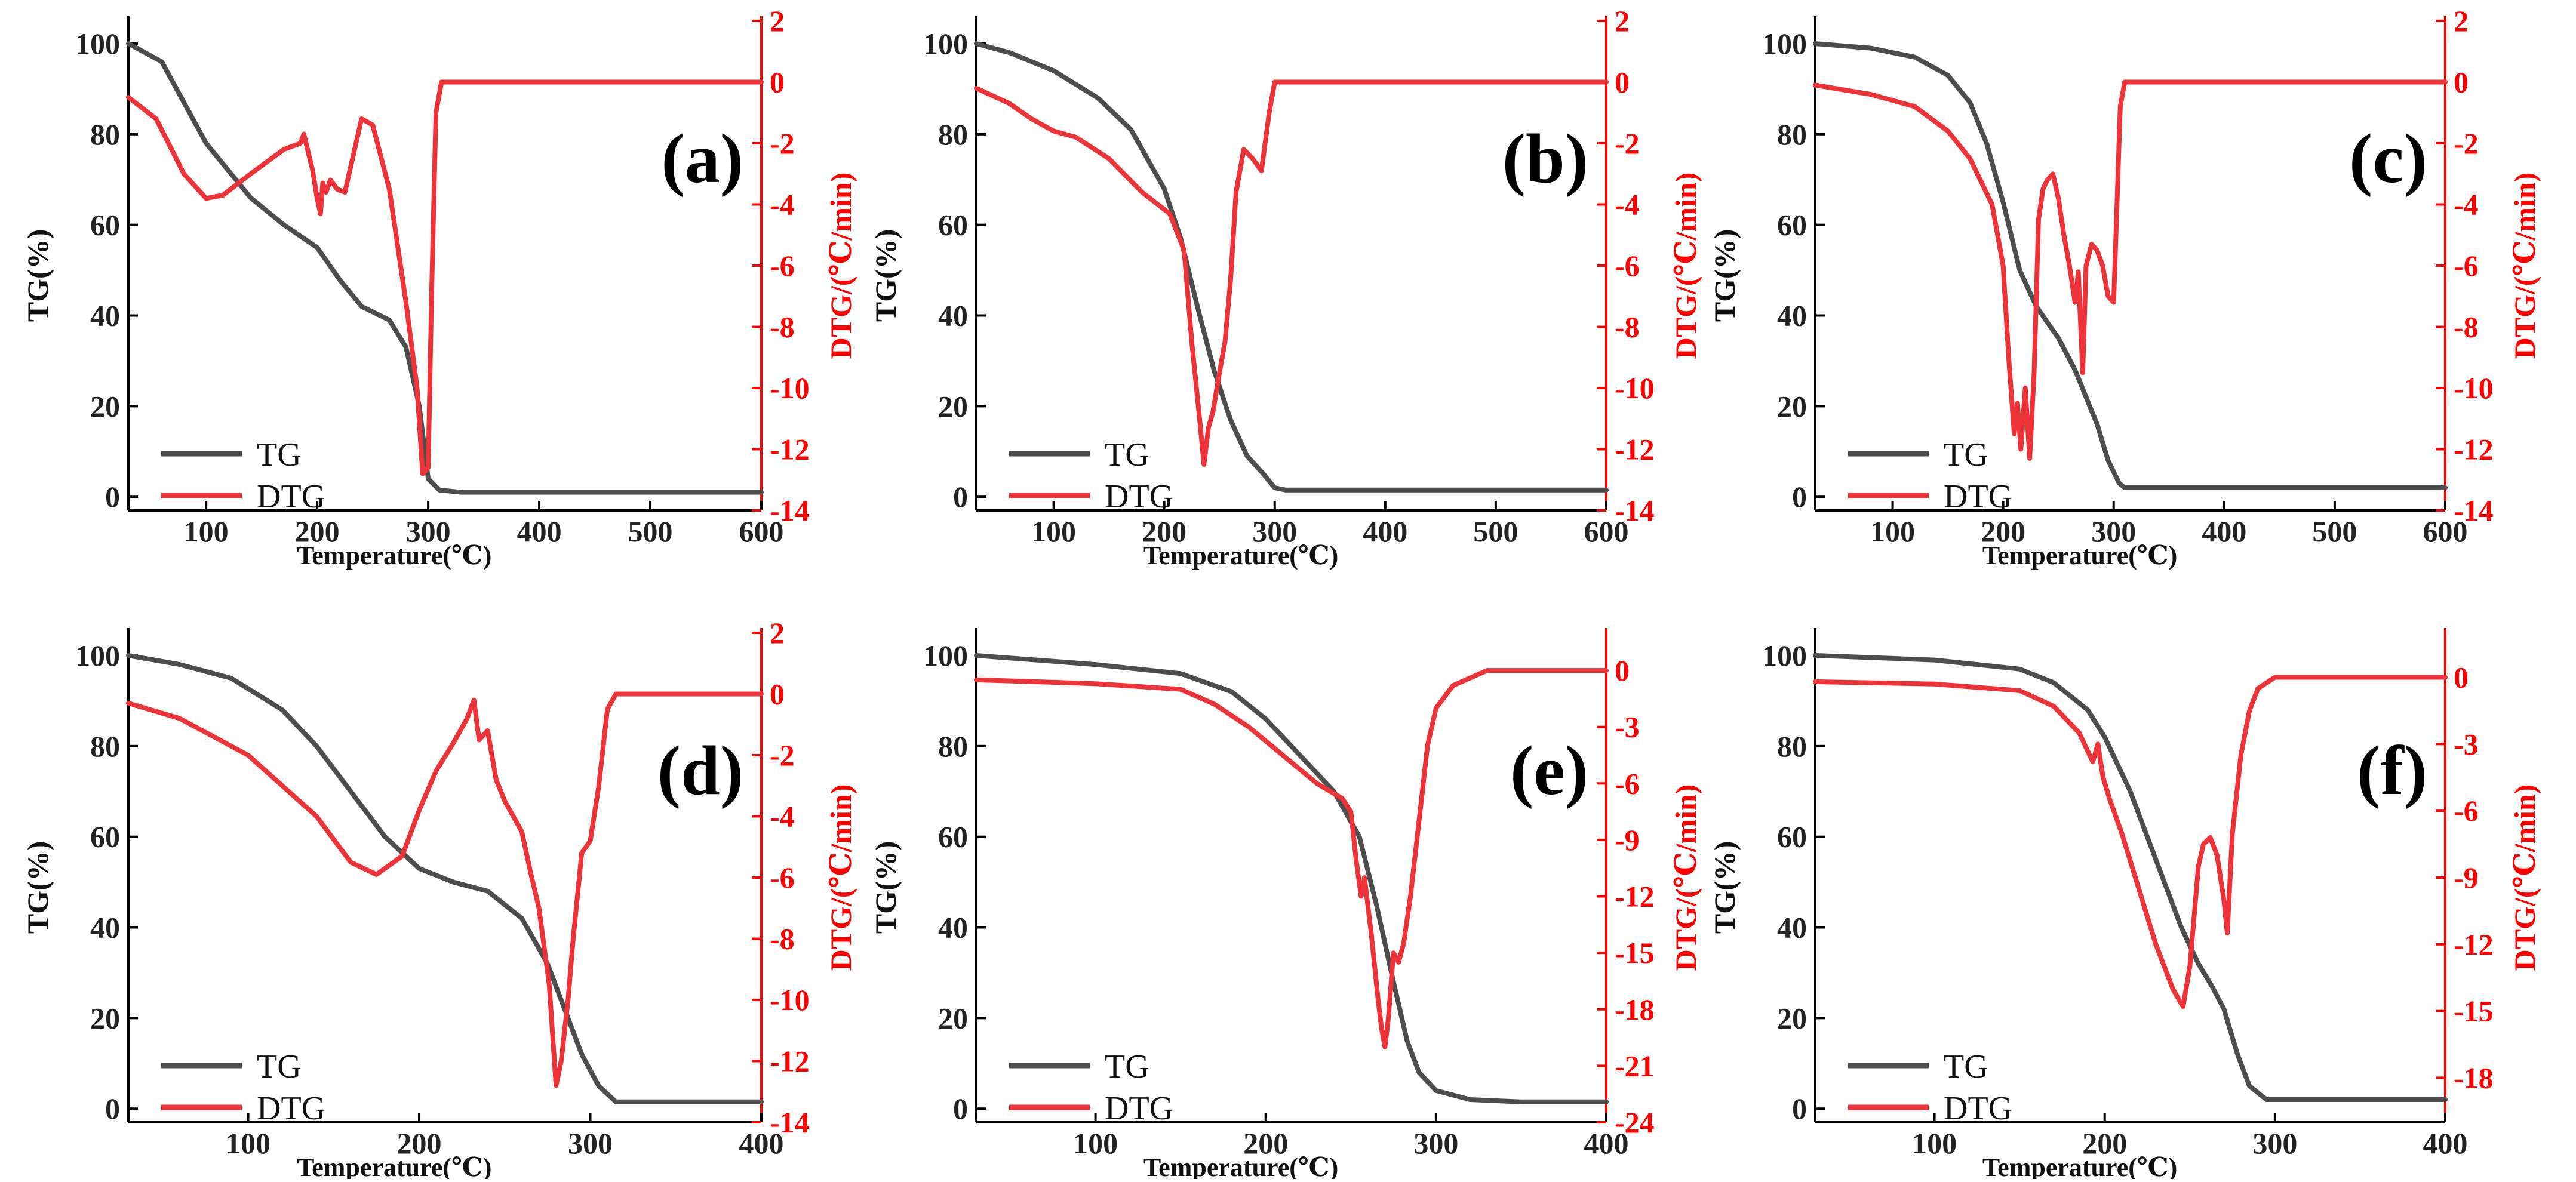 This screenshot has height=1182, width=2576. What do you see at coordinates (1495, 531) in the screenshot?
I see `x-tick-label: 500` at bounding box center [1495, 531].